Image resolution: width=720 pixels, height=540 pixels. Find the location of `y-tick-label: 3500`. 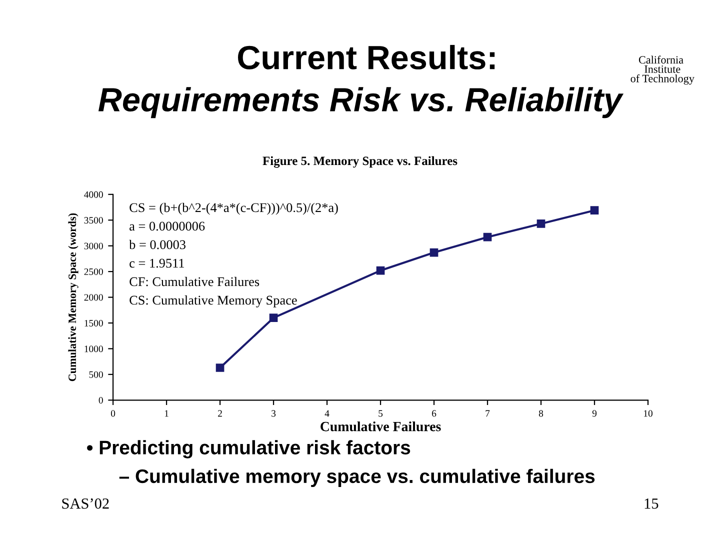

y-tick-label: 3500 is located at coordinates (93, 220).